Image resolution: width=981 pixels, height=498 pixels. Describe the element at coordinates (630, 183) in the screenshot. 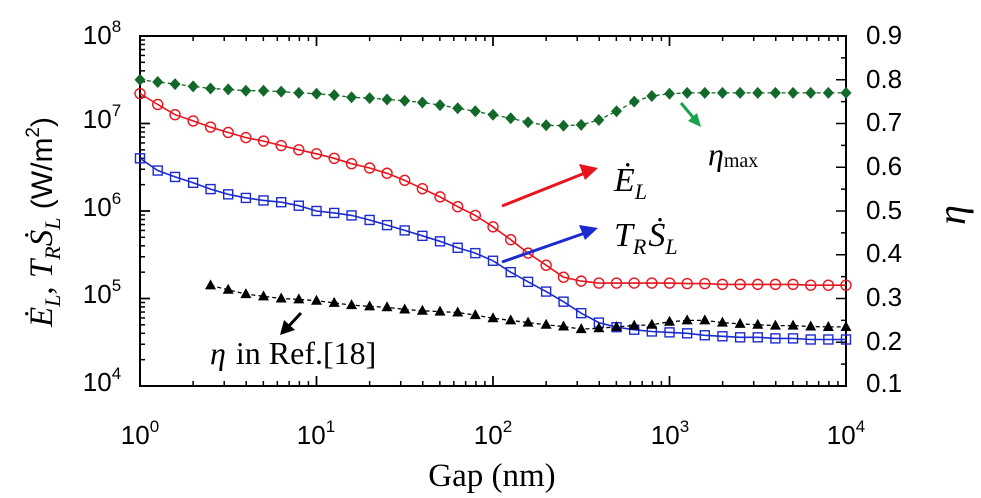

I see `e-l-label: ĖL` at that location.